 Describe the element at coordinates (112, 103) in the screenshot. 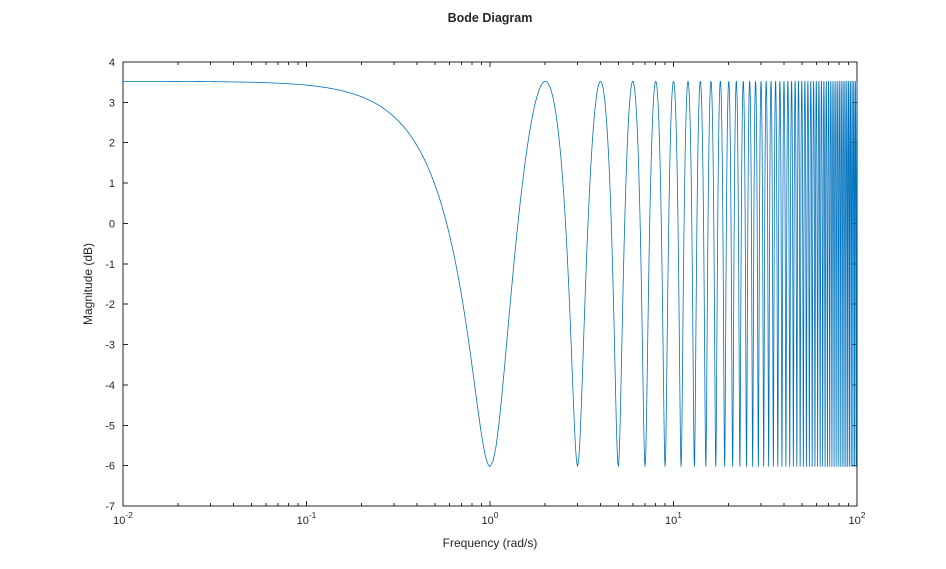

I see `y-tick-label: 3` at that location.